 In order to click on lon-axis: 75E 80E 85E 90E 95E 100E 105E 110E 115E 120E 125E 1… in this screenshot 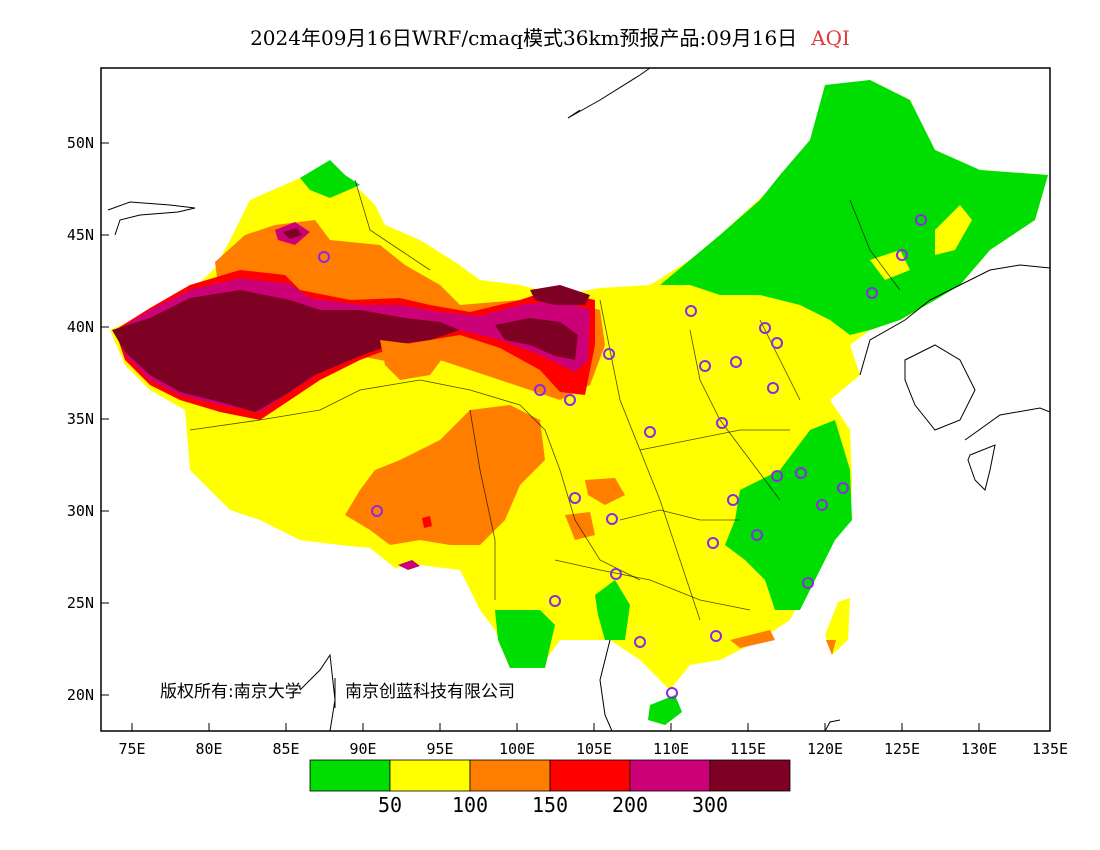, I will do `click(593, 740)`.